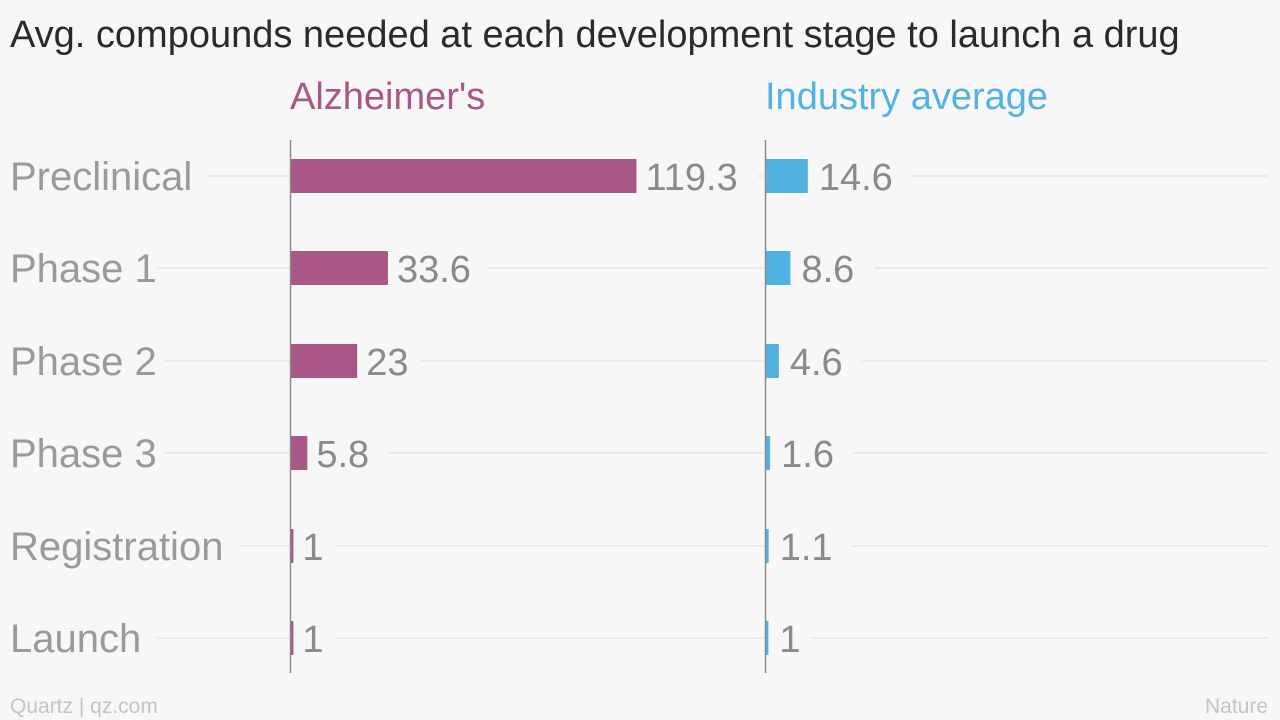 The height and width of the screenshot is (720, 1280). Describe the element at coordinates (789, 640) in the screenshot. I see `value-label-industry-average-launch: 1` at that location.